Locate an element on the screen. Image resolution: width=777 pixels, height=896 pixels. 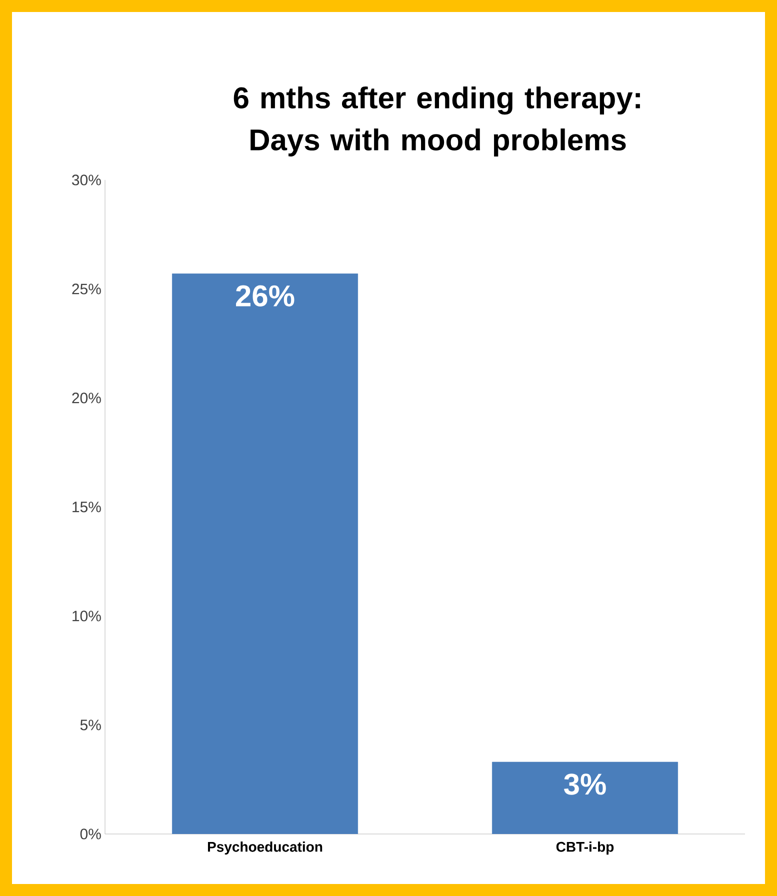
y-tick-label: 20% is located at coordinates (86, 398).